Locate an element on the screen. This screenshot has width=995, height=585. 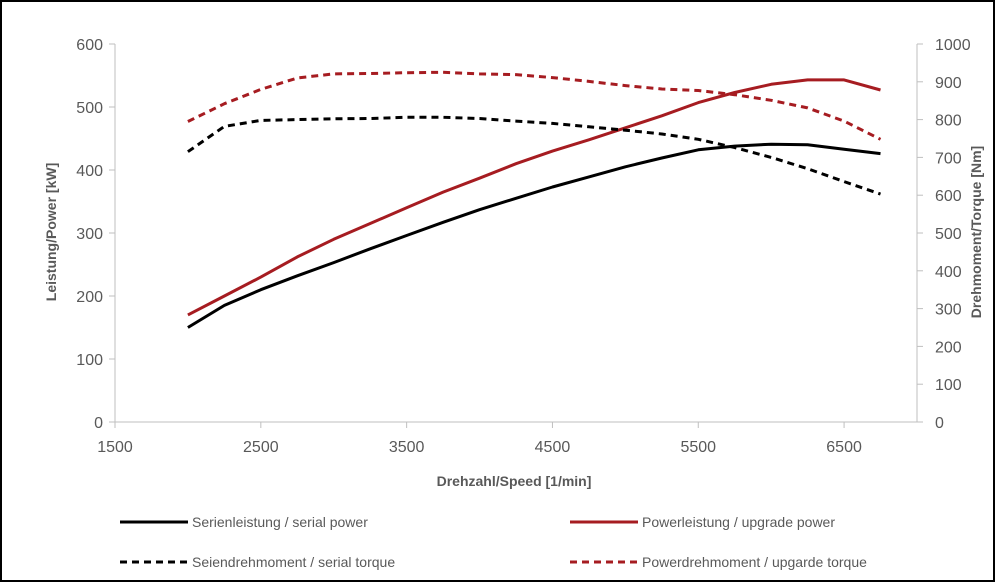
y-left-tick-label: 0 is located at coordinates (98, 423).